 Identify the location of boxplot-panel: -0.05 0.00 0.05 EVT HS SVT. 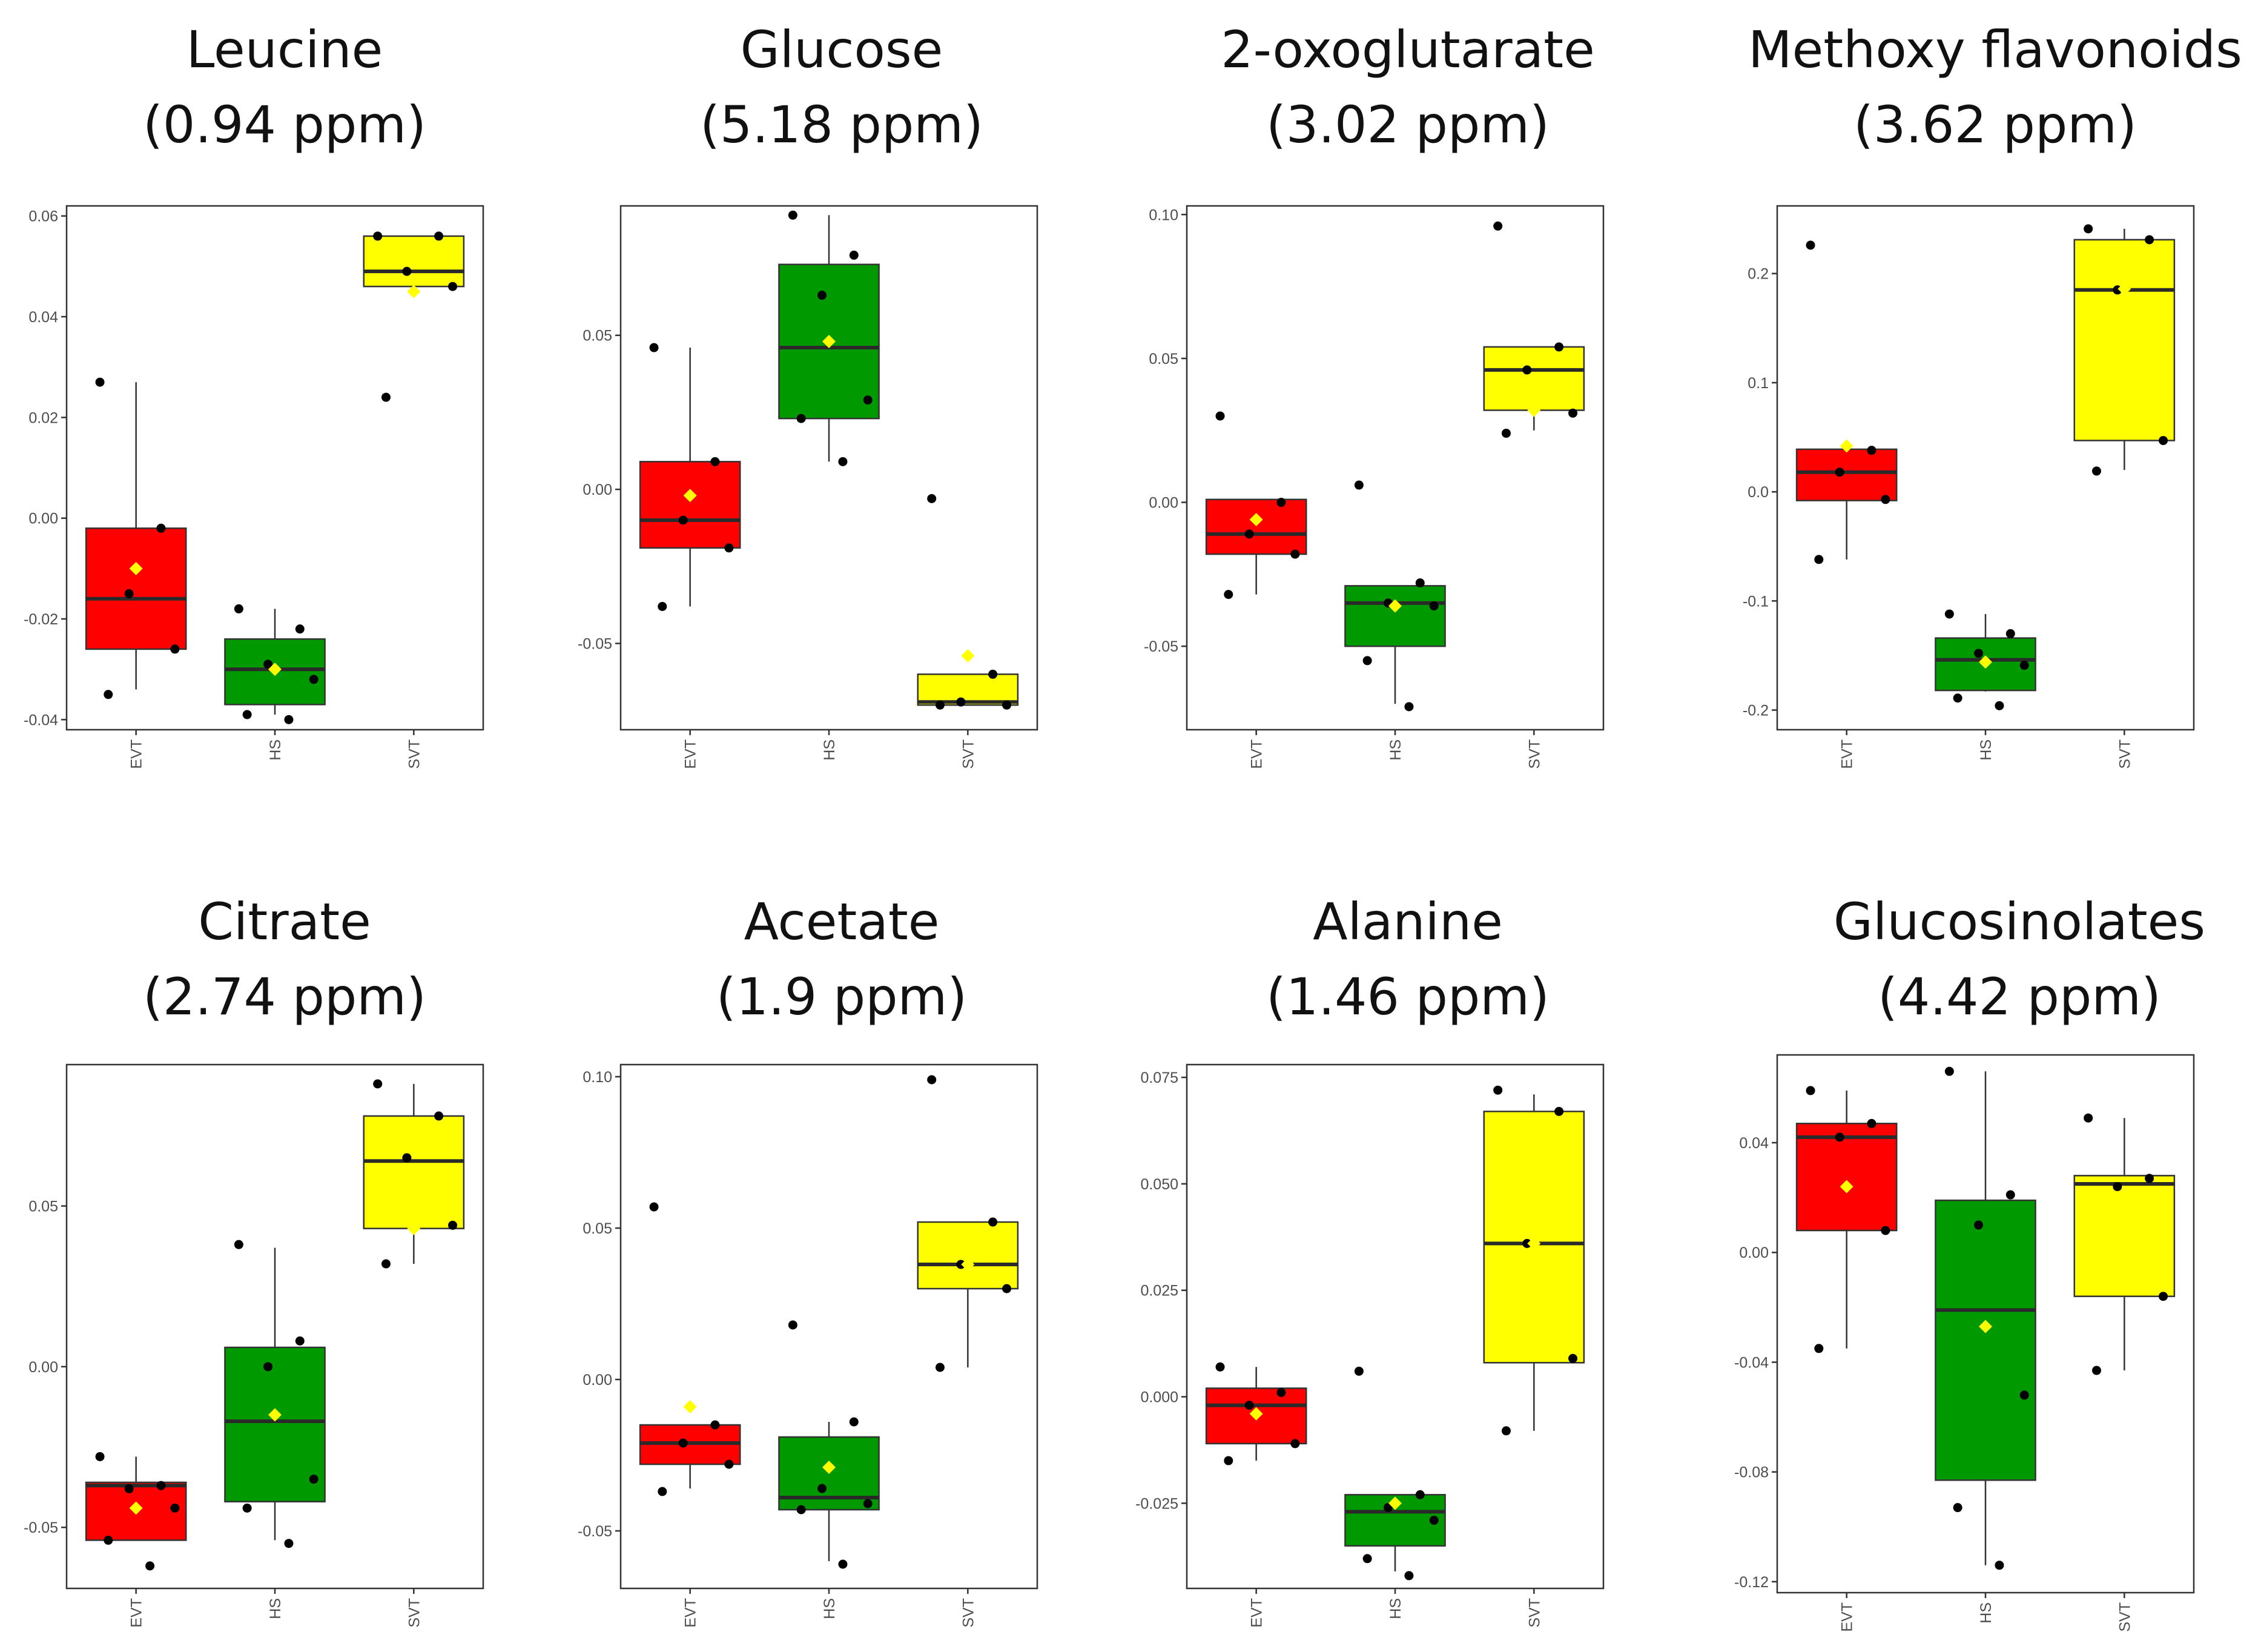
(808, 487).